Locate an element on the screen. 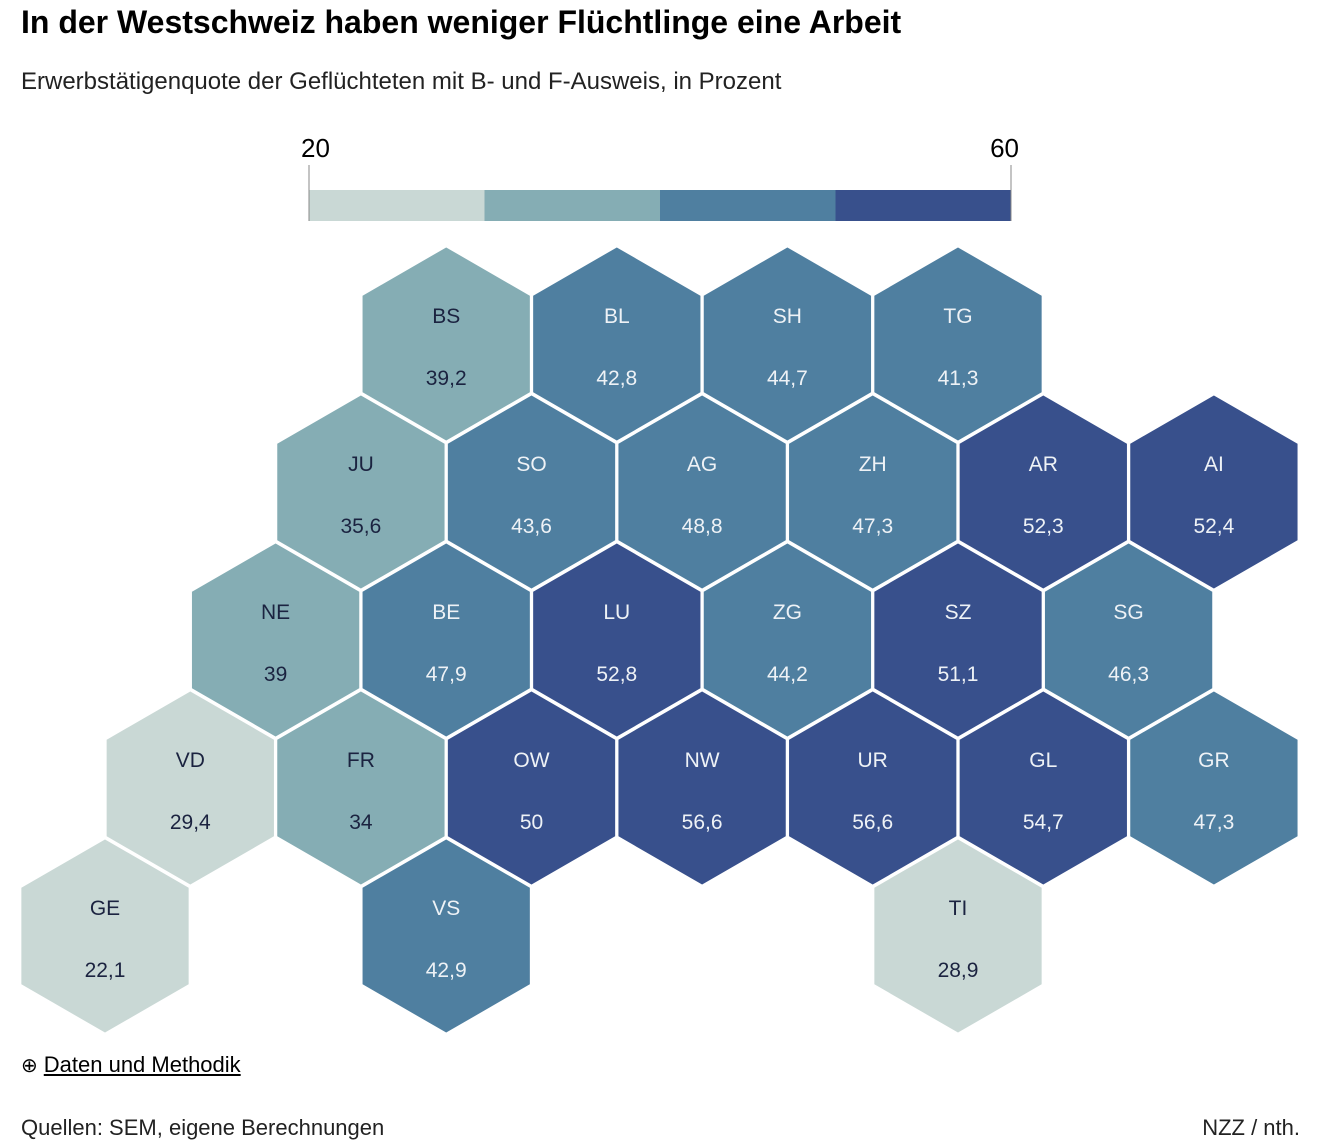  hex-code-label: SO is located at coordinates (531, 464).